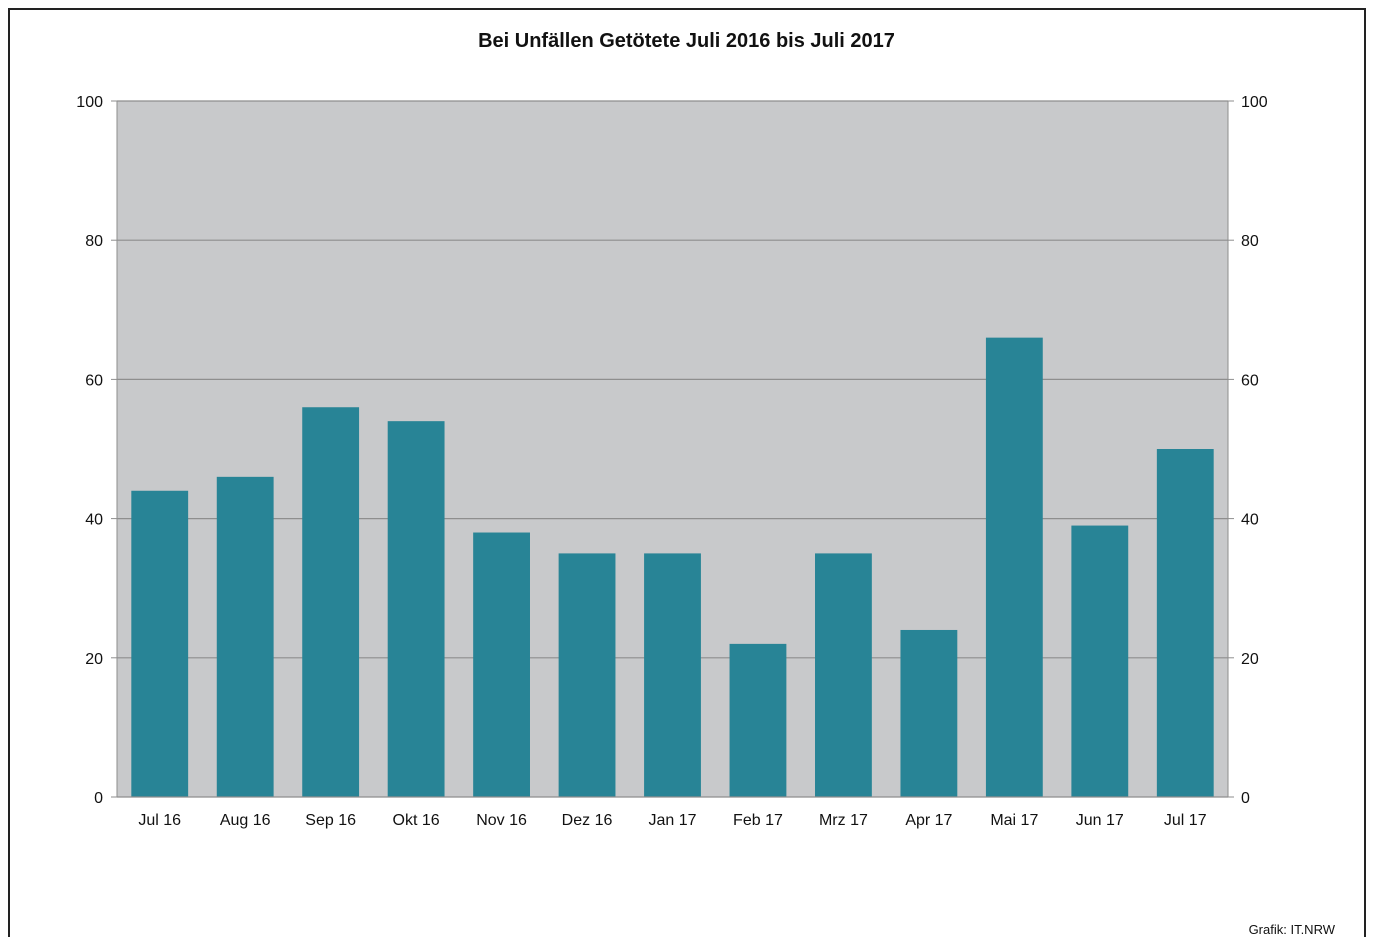 This screenshot has width=1373, height=937. I want to click on y-tick-label: 80, so click(94, 241).